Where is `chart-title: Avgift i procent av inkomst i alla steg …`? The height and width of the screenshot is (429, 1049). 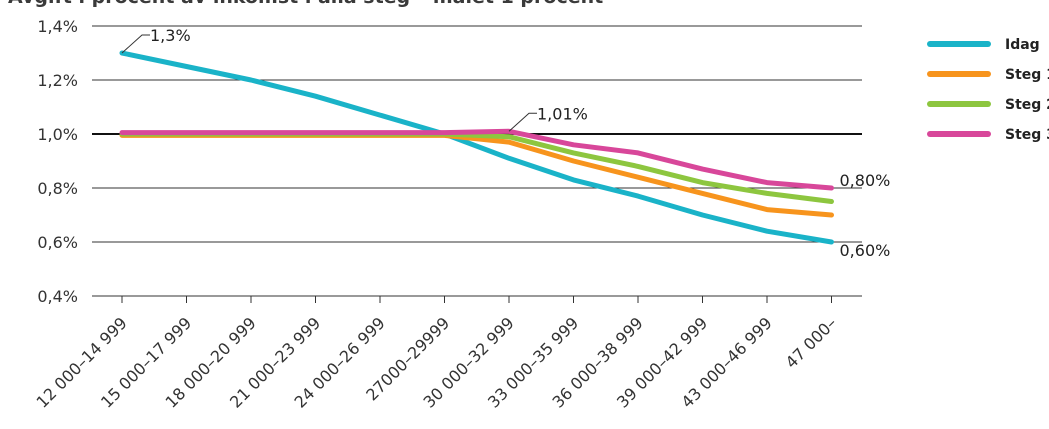 chart-title: Avgift i procent av inkomst i alla steg … is located at coordinates (305, 4).